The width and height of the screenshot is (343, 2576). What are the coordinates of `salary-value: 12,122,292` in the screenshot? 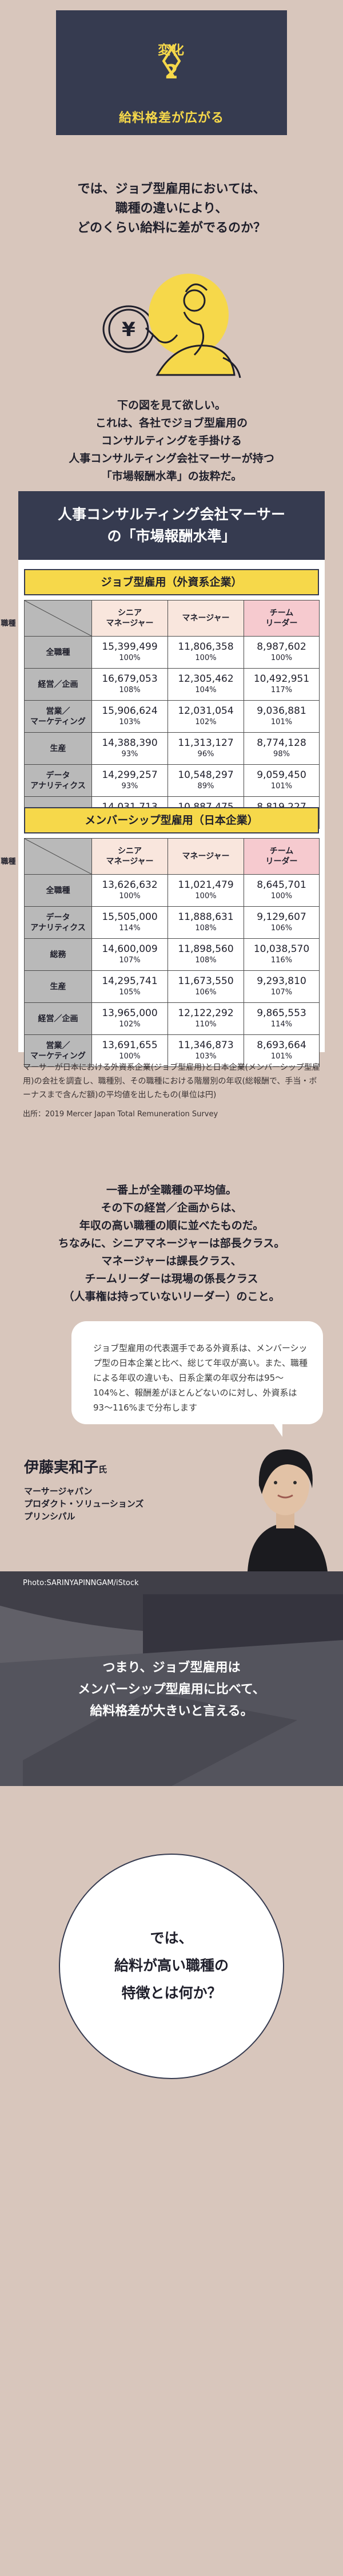 It's located at (206, 1013).